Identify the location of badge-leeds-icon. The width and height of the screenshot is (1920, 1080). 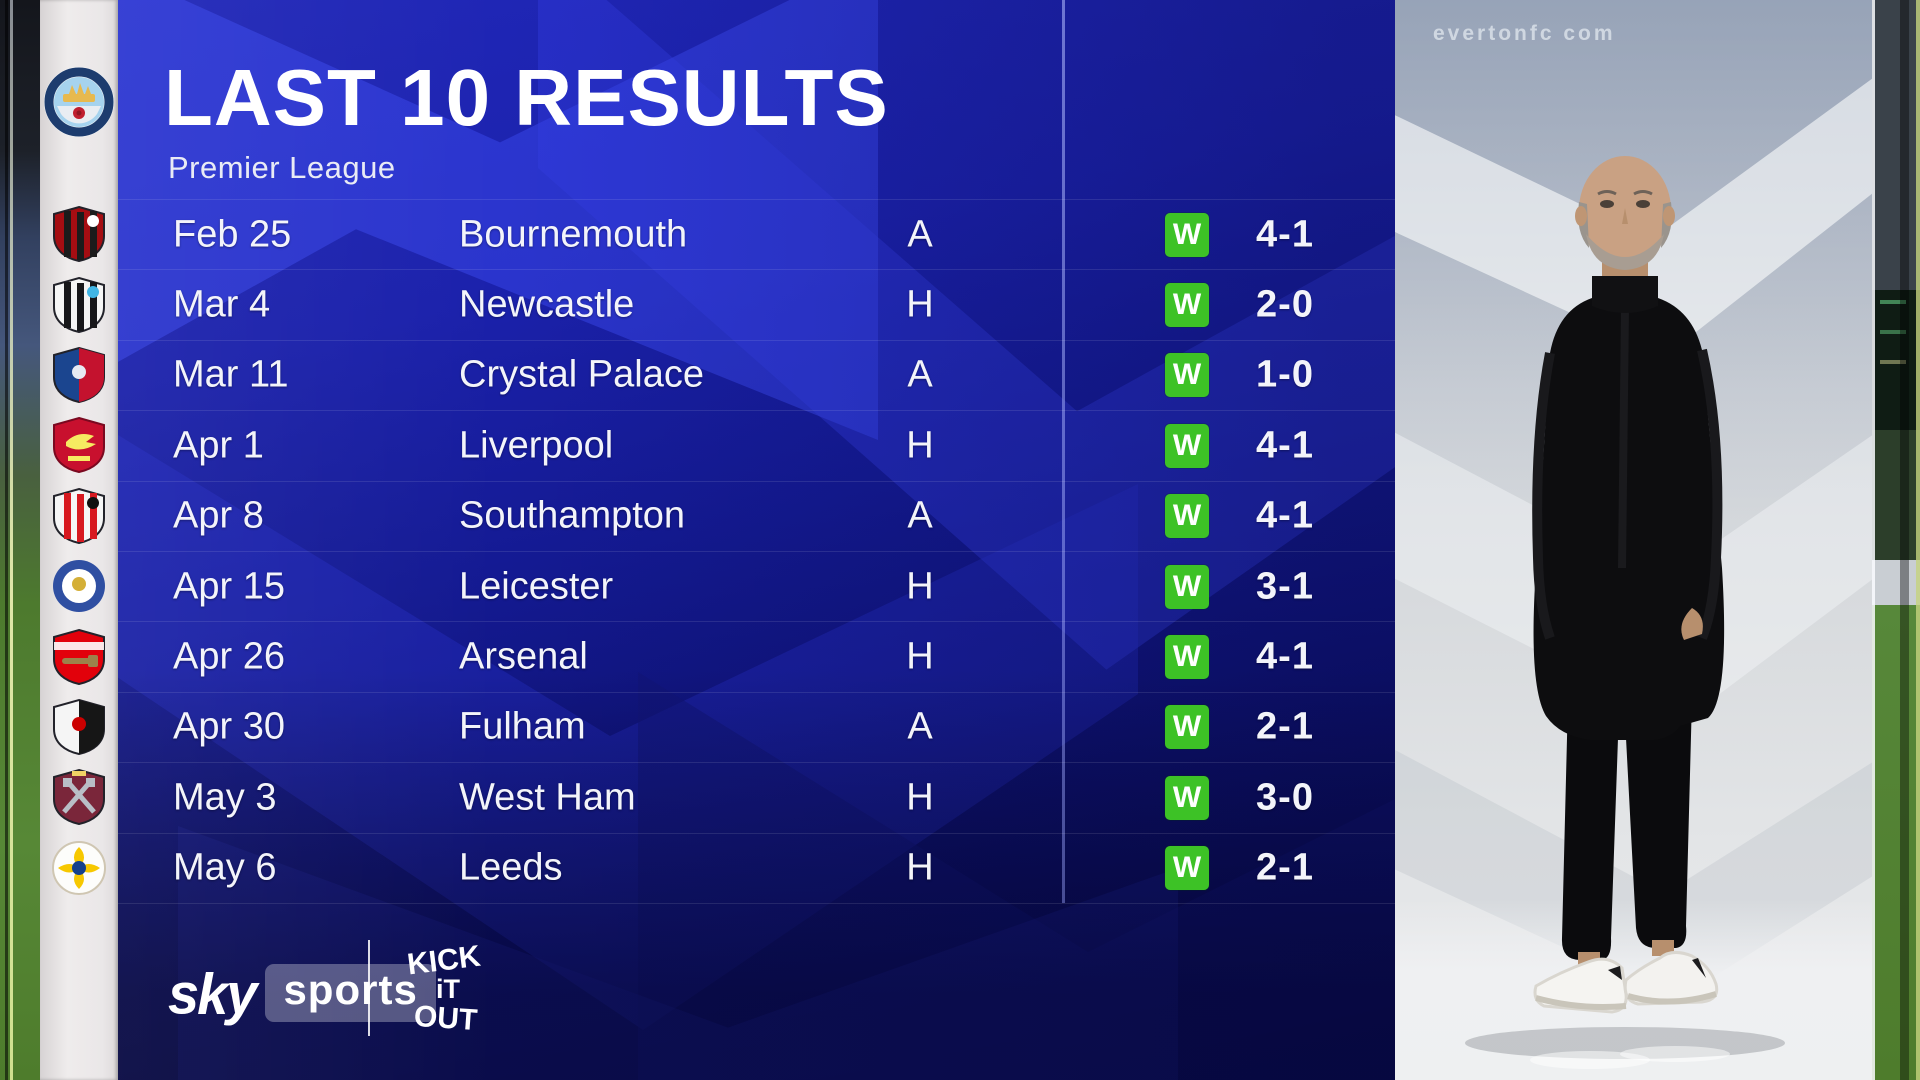
(79, 868).